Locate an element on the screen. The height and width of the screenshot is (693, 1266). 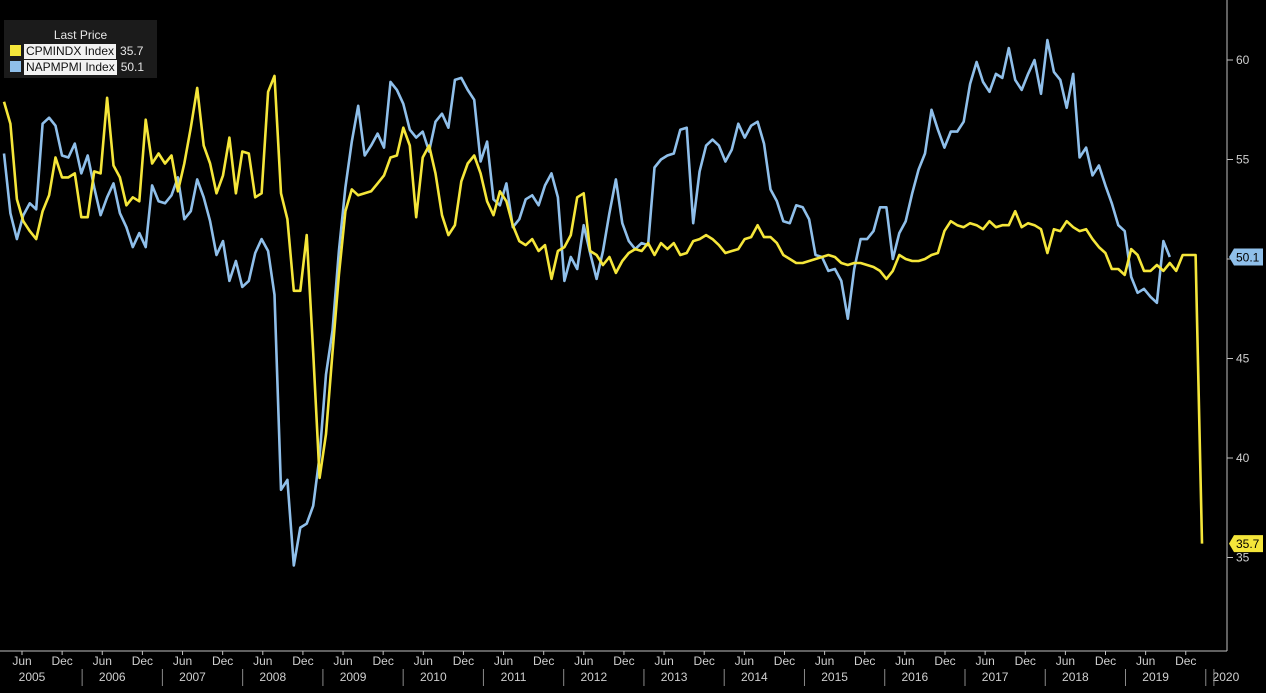
x-year-label: 2008 is located at coordinates (272, 677).